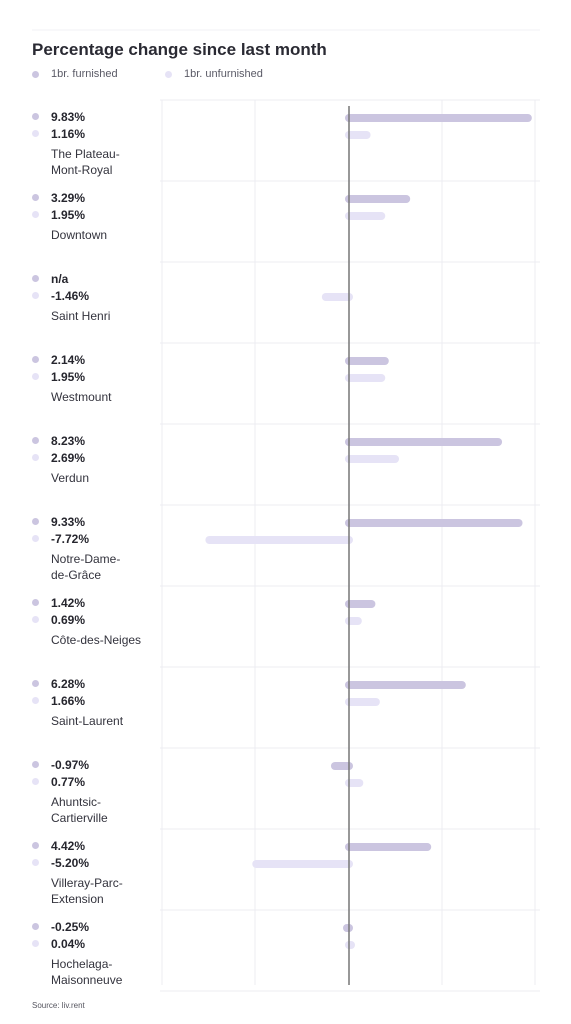 The height and width of the screenshot is (1024, 571). I want to click on category-name-line: Downtown, so click(79, 235).